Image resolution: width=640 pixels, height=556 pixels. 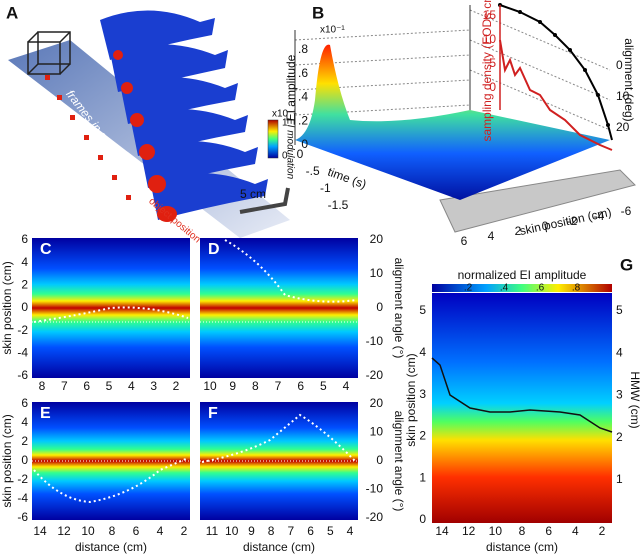 What do you see at coordinates (184, 115) in the screenshot?
I see `fish-shapes` at bounding box center [184, 115].